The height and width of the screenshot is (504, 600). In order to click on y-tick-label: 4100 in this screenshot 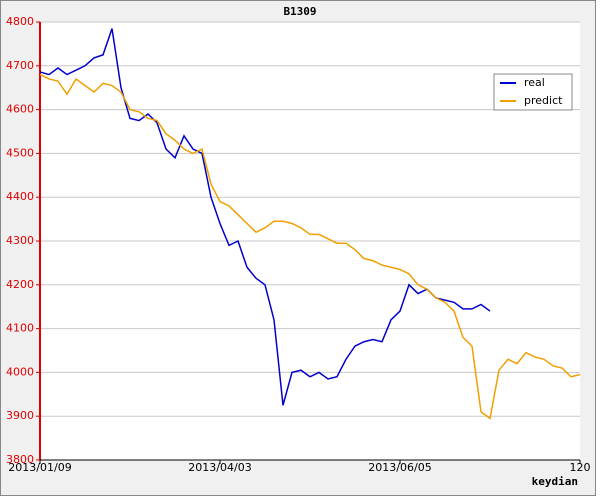, I will do `click(20, 328)`.